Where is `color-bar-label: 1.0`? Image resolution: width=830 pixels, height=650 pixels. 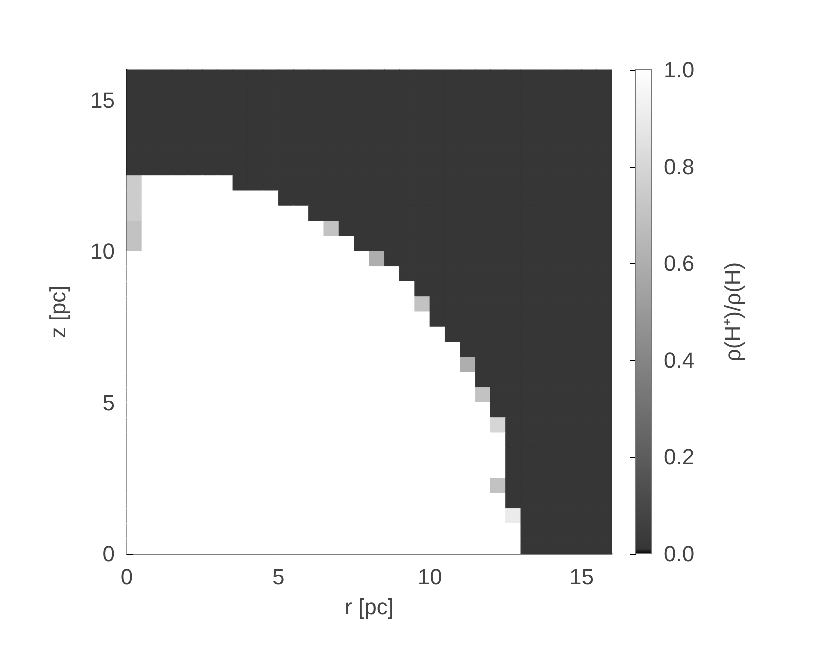 color-bar-label: 1.0 is located at coordinates (679, 70).